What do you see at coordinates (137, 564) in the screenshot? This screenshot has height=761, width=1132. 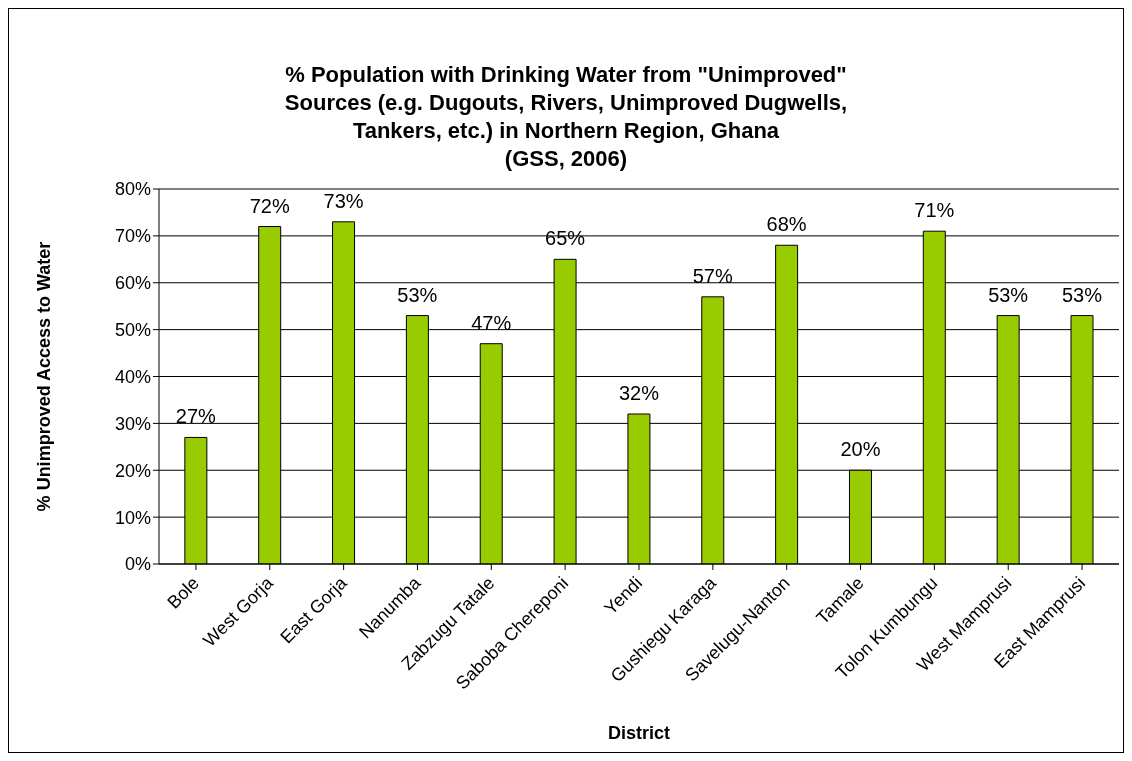 I see `y-tick-label: 0%` at bounding box center [137, 564].